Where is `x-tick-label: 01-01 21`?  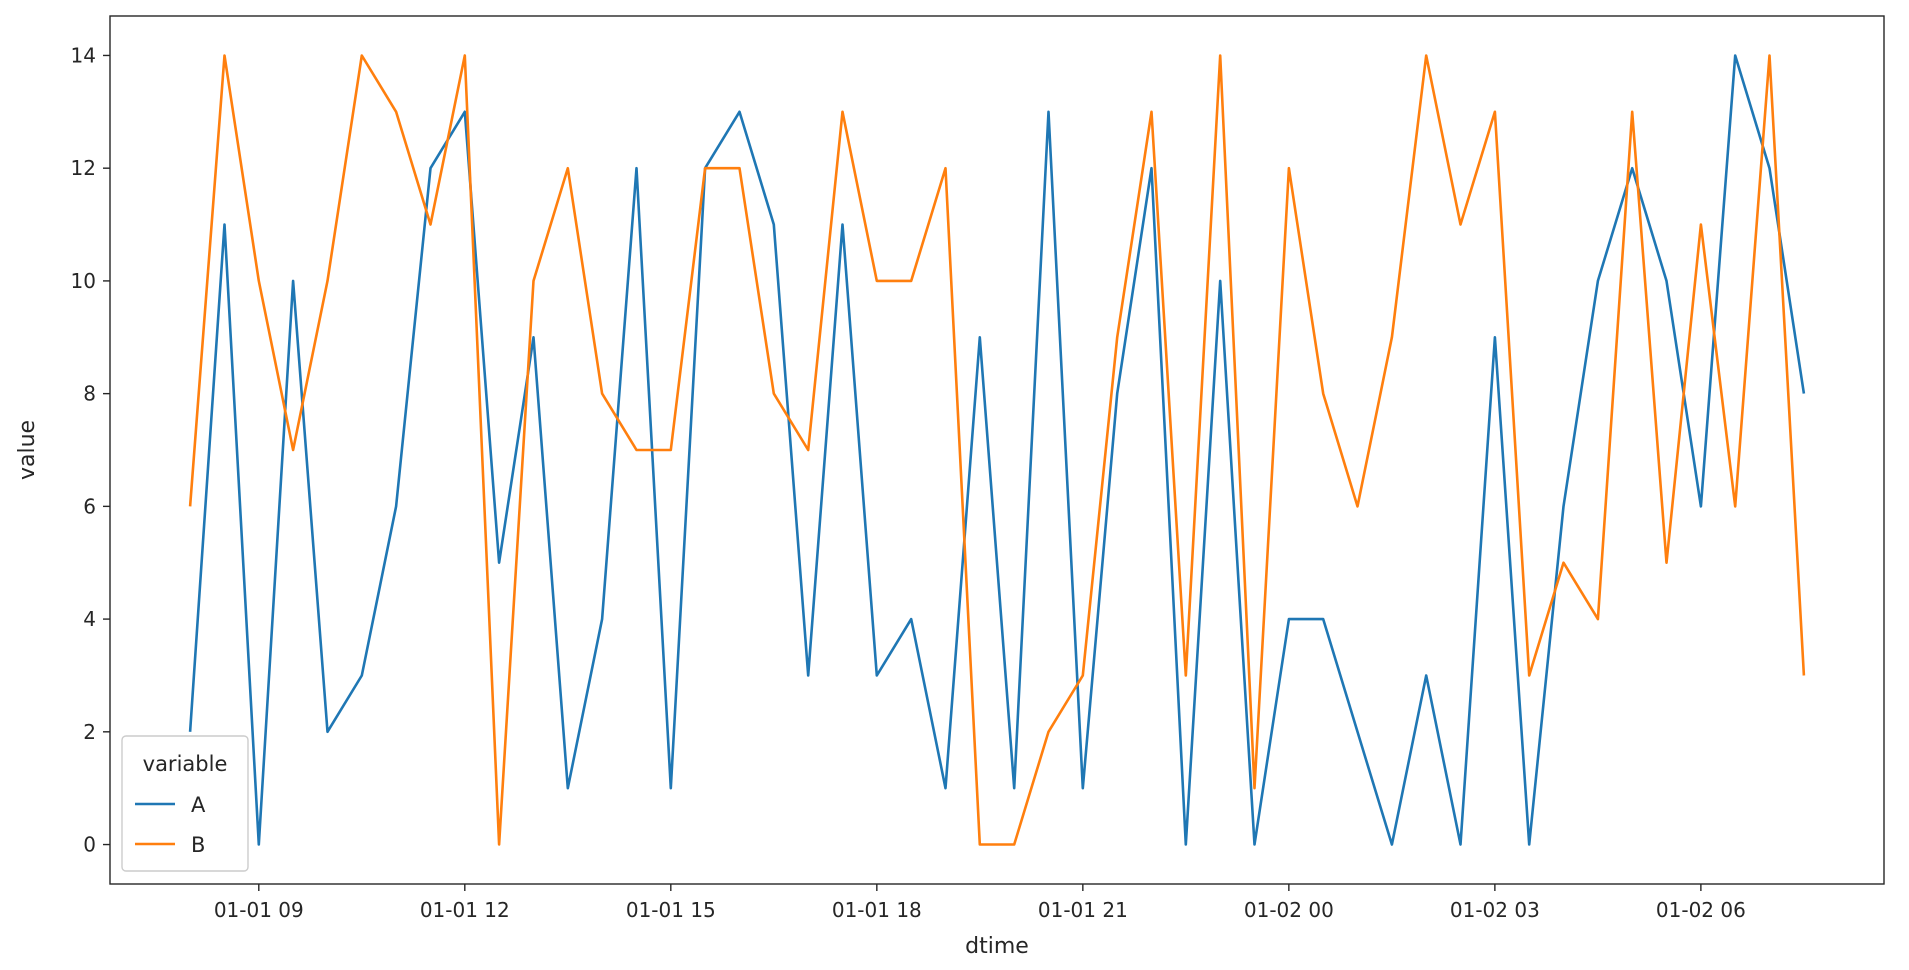 x-tick-label: 01-01 21 is located at coordinates (1083, 910).